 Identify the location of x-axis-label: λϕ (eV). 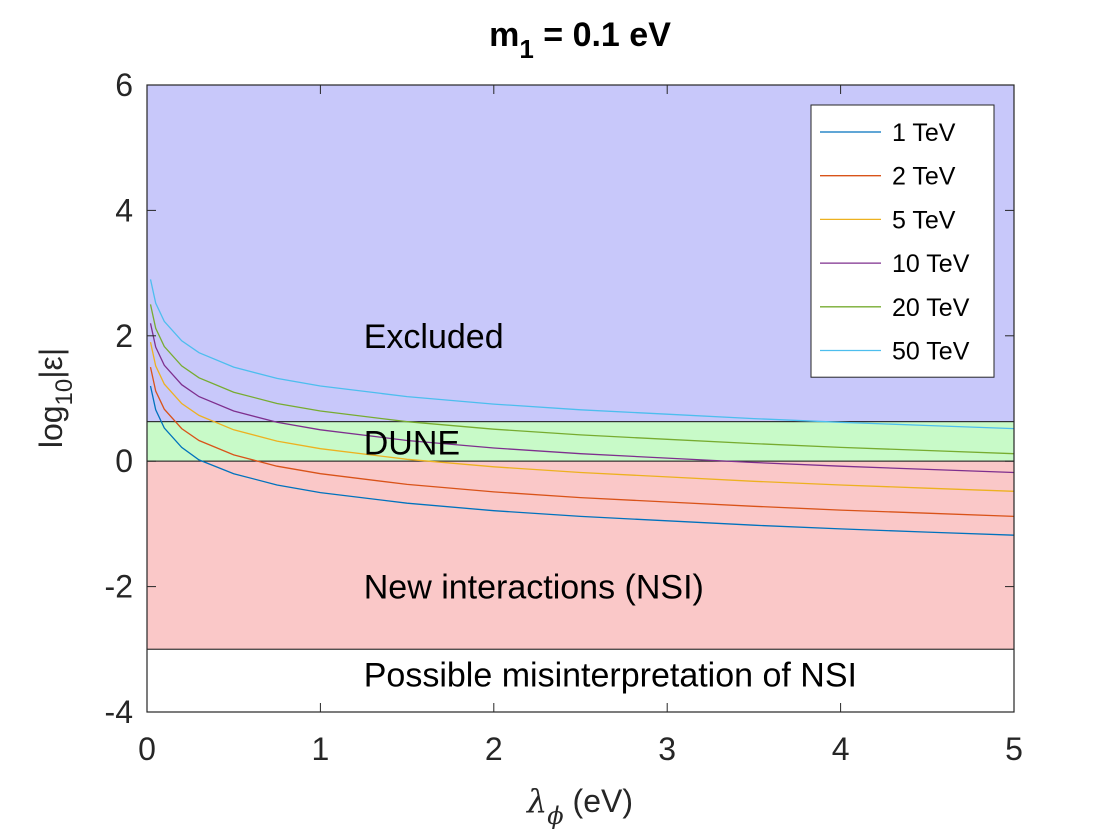
(579, 806).